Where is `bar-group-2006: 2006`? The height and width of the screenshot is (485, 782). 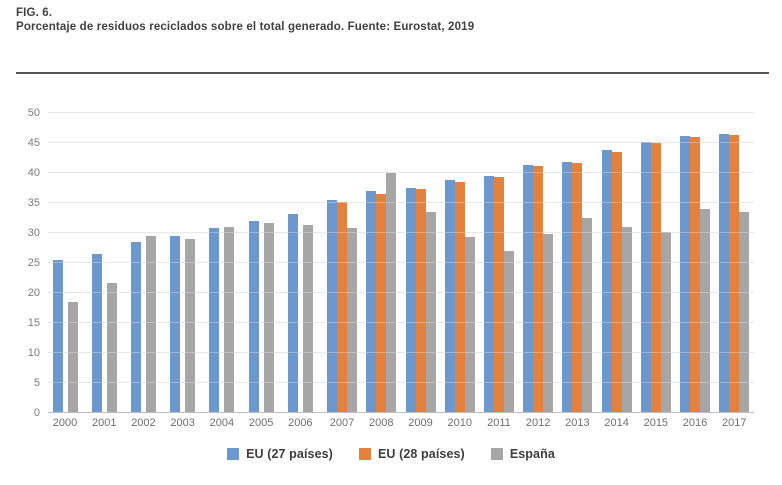
bar-group-2006: 2006 is located at coordinates (302, 270).